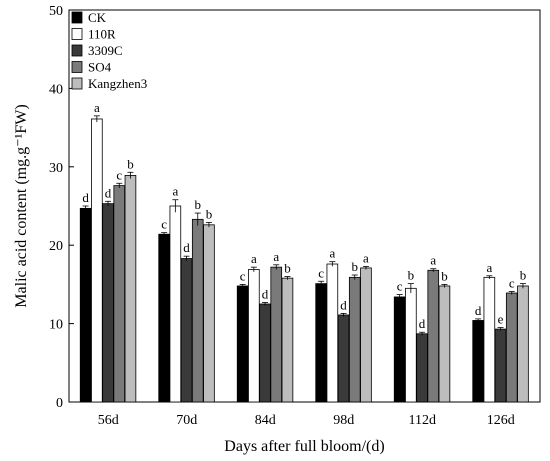 The image size is (550, 461). Describe the element at coordinates (105, 50) in the screenshot. I see `legend-label: 3309C` at that location.